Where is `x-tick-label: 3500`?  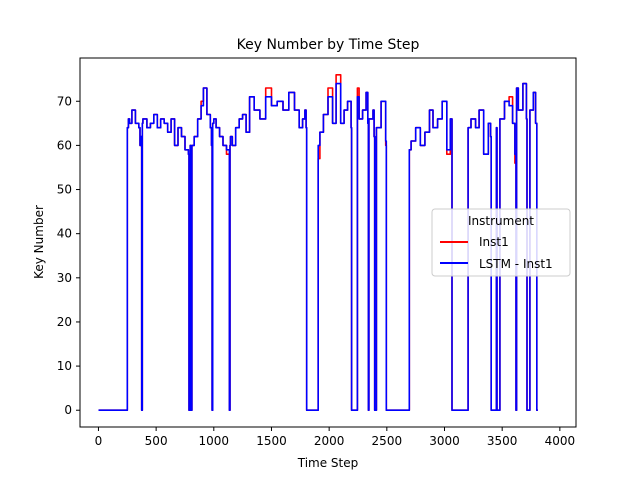 x-tick-label: 3500 is located at coordinates (502, 441).